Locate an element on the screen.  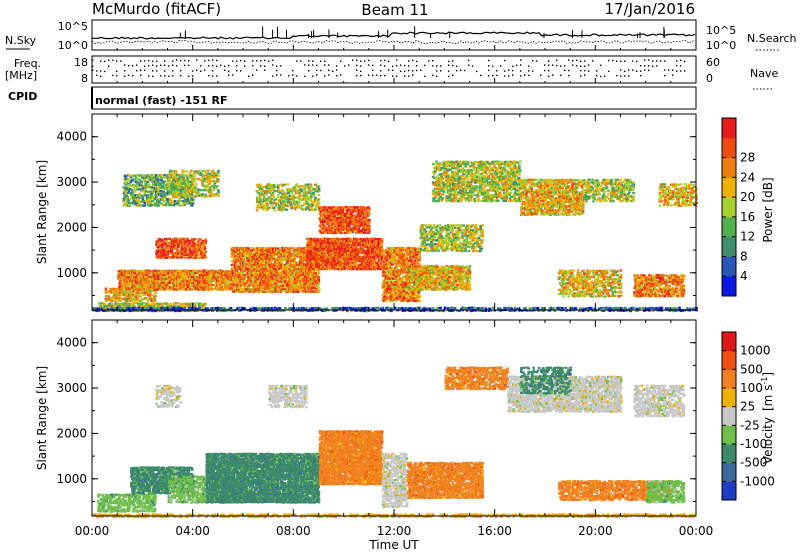
noise-sky-trace is located at coordinates (394, 35).